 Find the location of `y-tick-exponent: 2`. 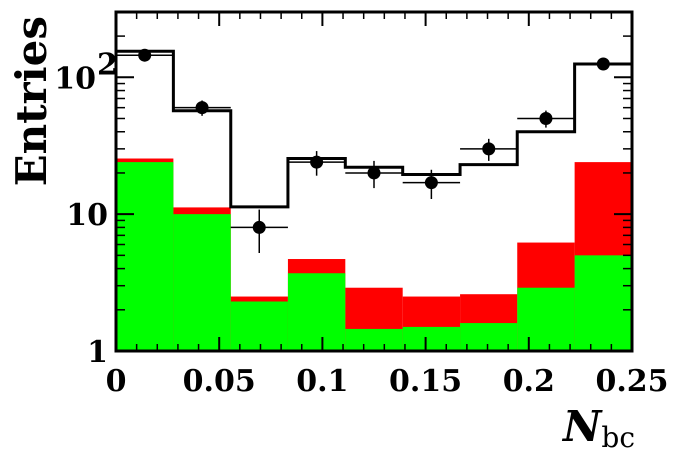

y-tick-exponent: 2 is located at coordinates (107, 64).